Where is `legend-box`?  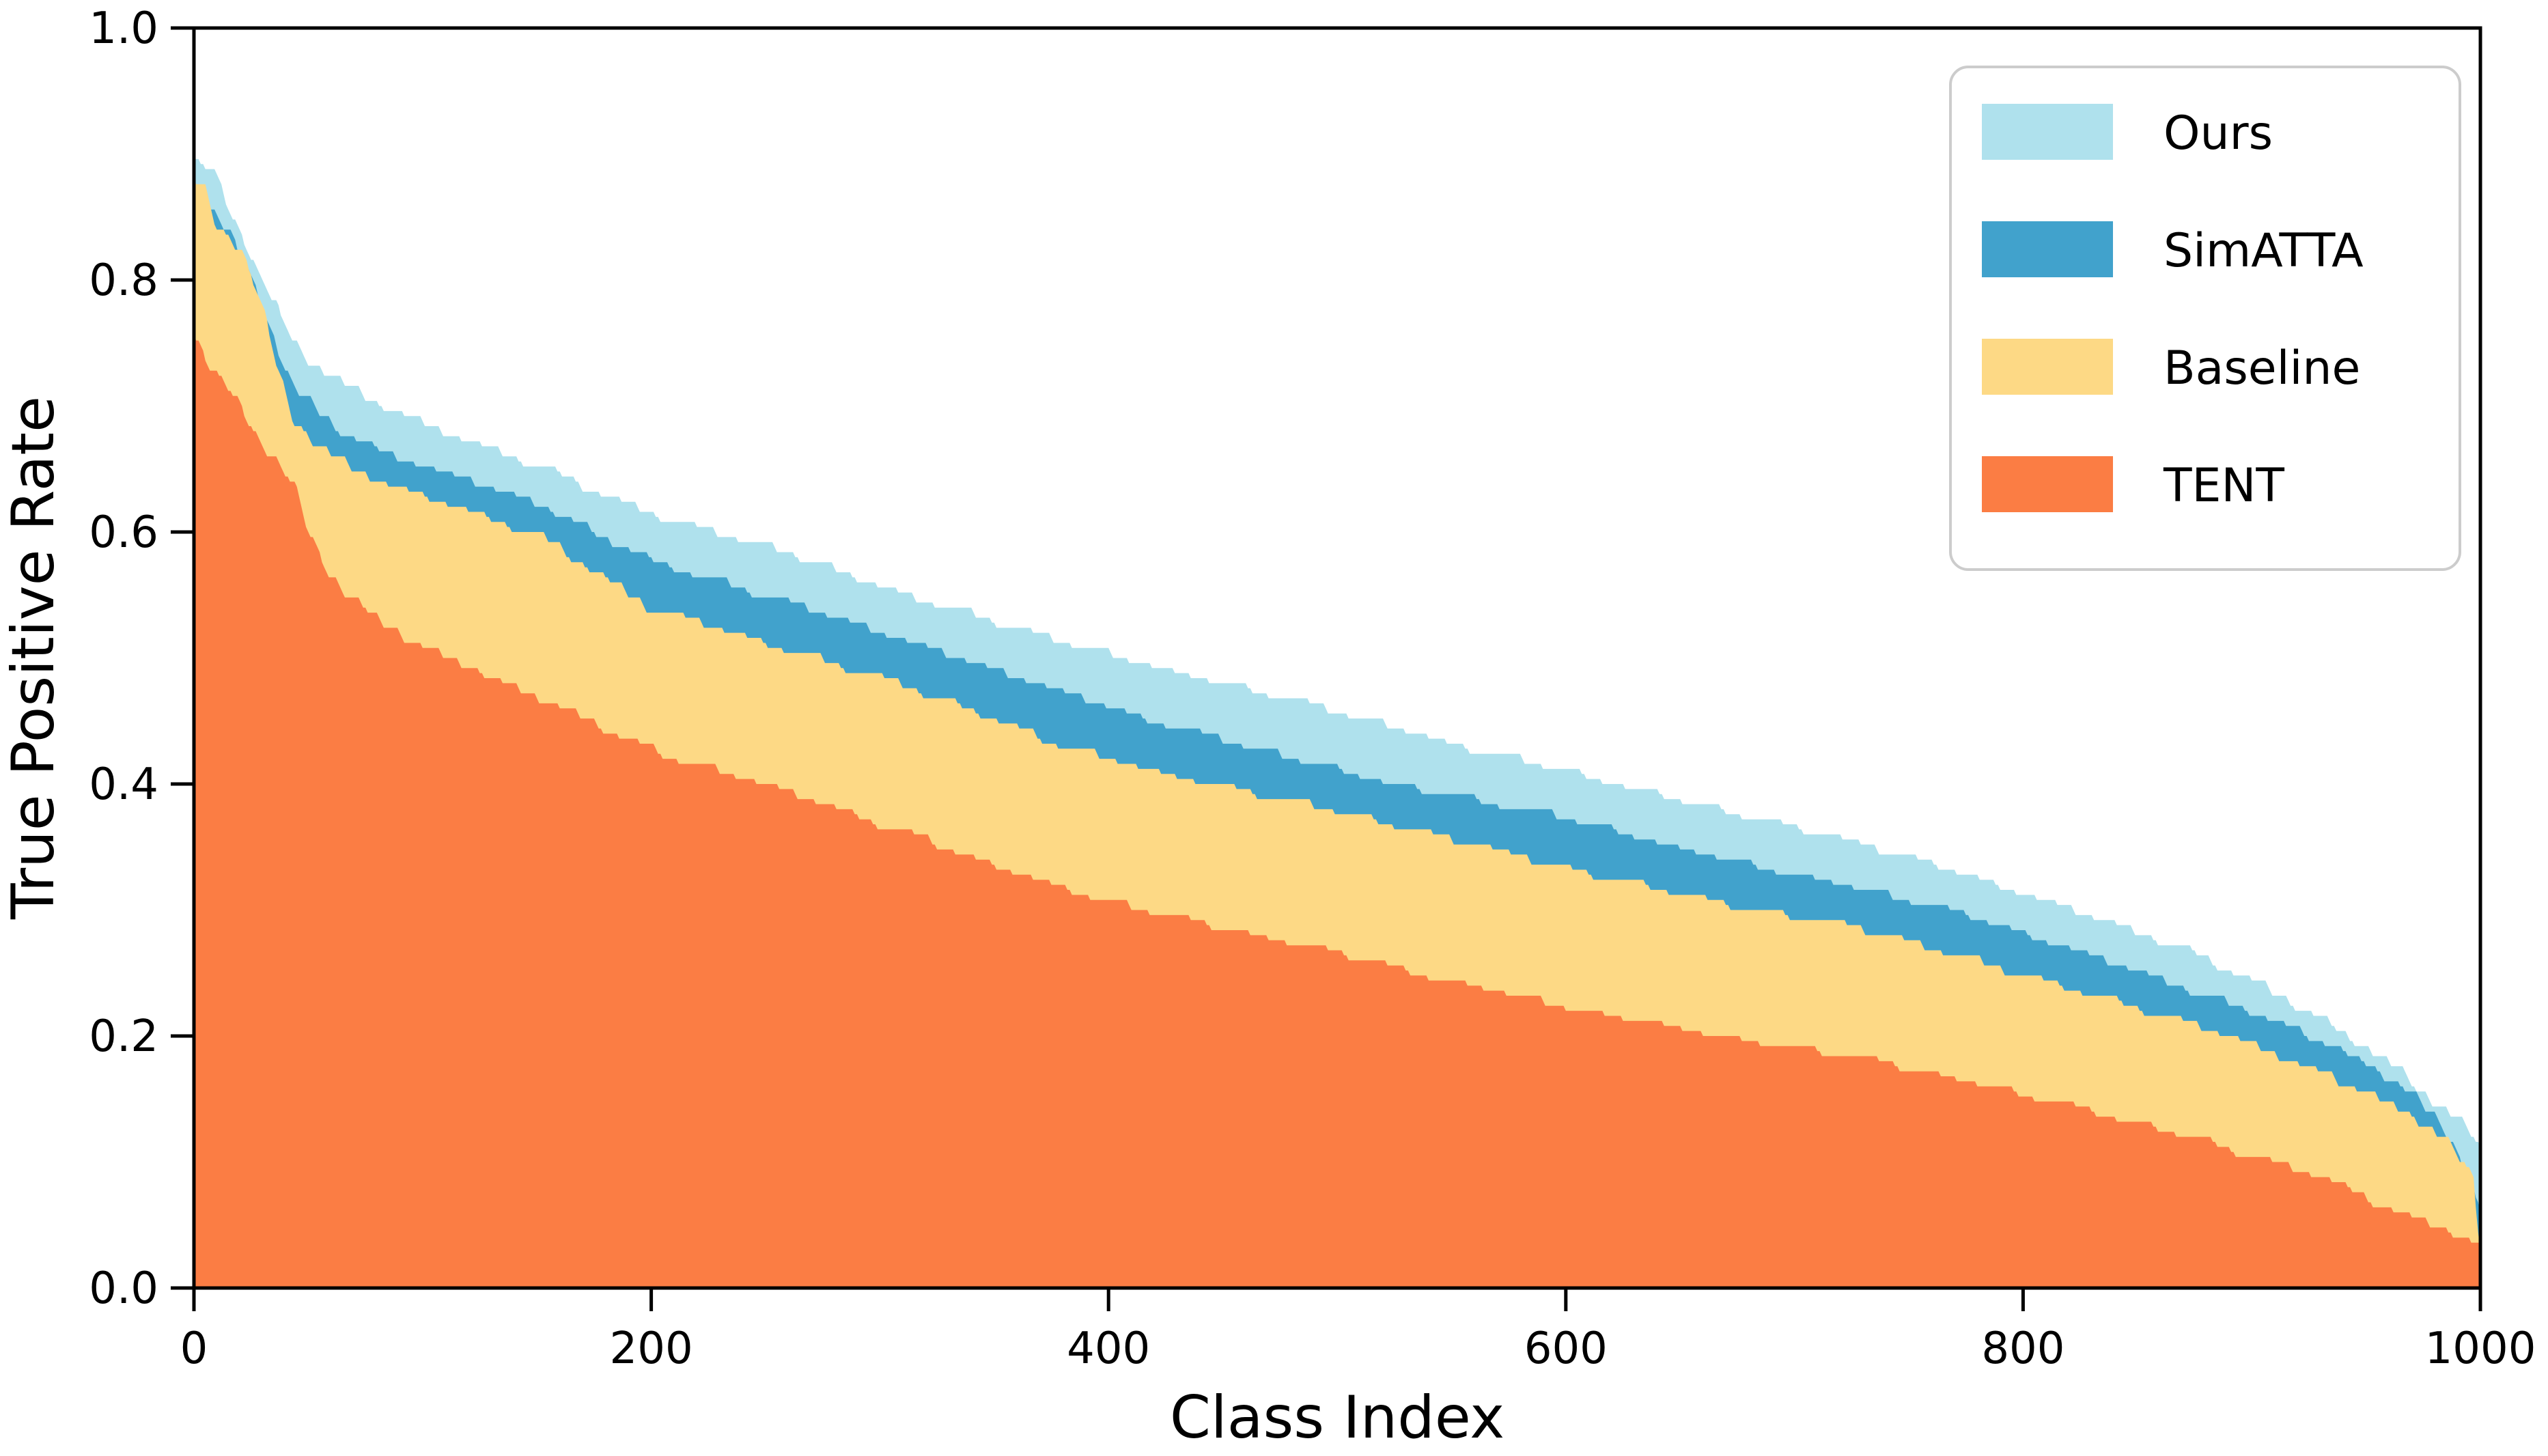 legend-box is located at coordinates (2205, 318).